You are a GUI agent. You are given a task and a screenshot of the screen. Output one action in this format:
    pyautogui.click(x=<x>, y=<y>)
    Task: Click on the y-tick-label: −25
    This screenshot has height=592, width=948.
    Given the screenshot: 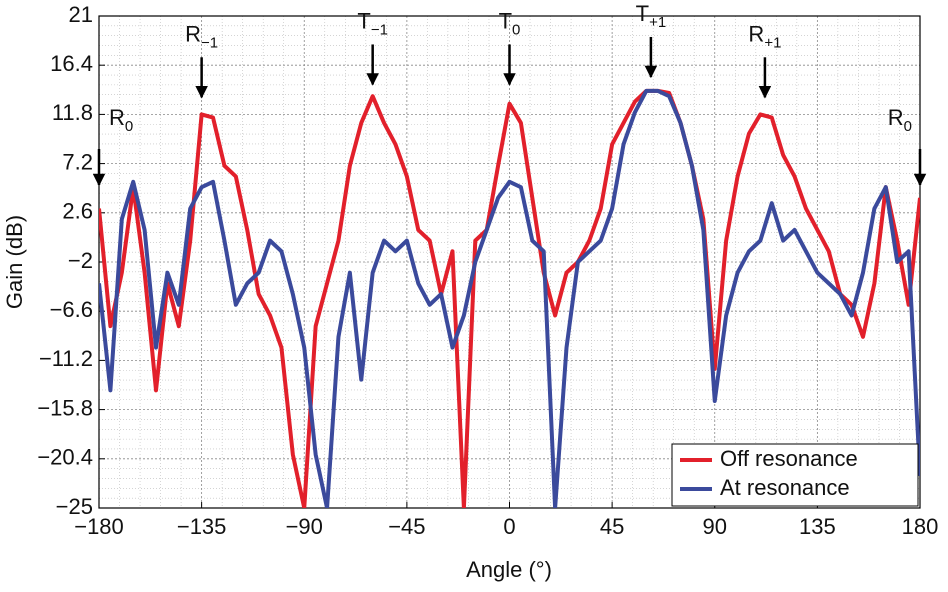 What is the action you would take?
    pyautogui.click(x=74, y=506)
    